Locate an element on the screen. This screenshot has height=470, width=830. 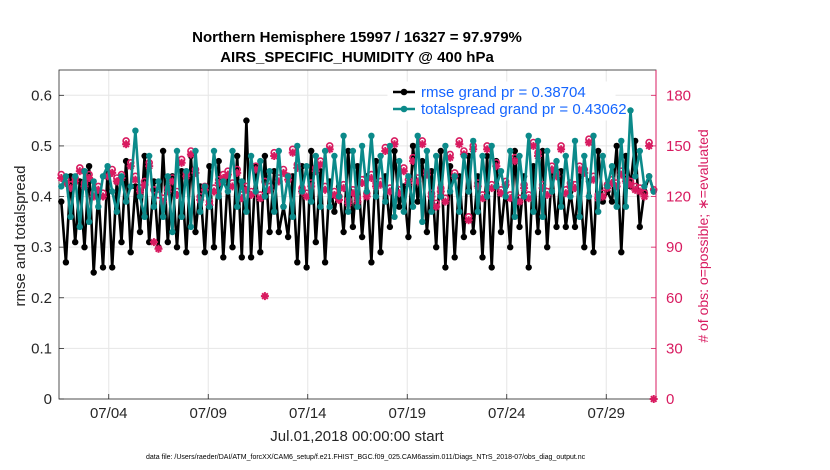
y2-axis-ticks: 0 30 60 90 120 150 180 is located at coordinates (671, 239).